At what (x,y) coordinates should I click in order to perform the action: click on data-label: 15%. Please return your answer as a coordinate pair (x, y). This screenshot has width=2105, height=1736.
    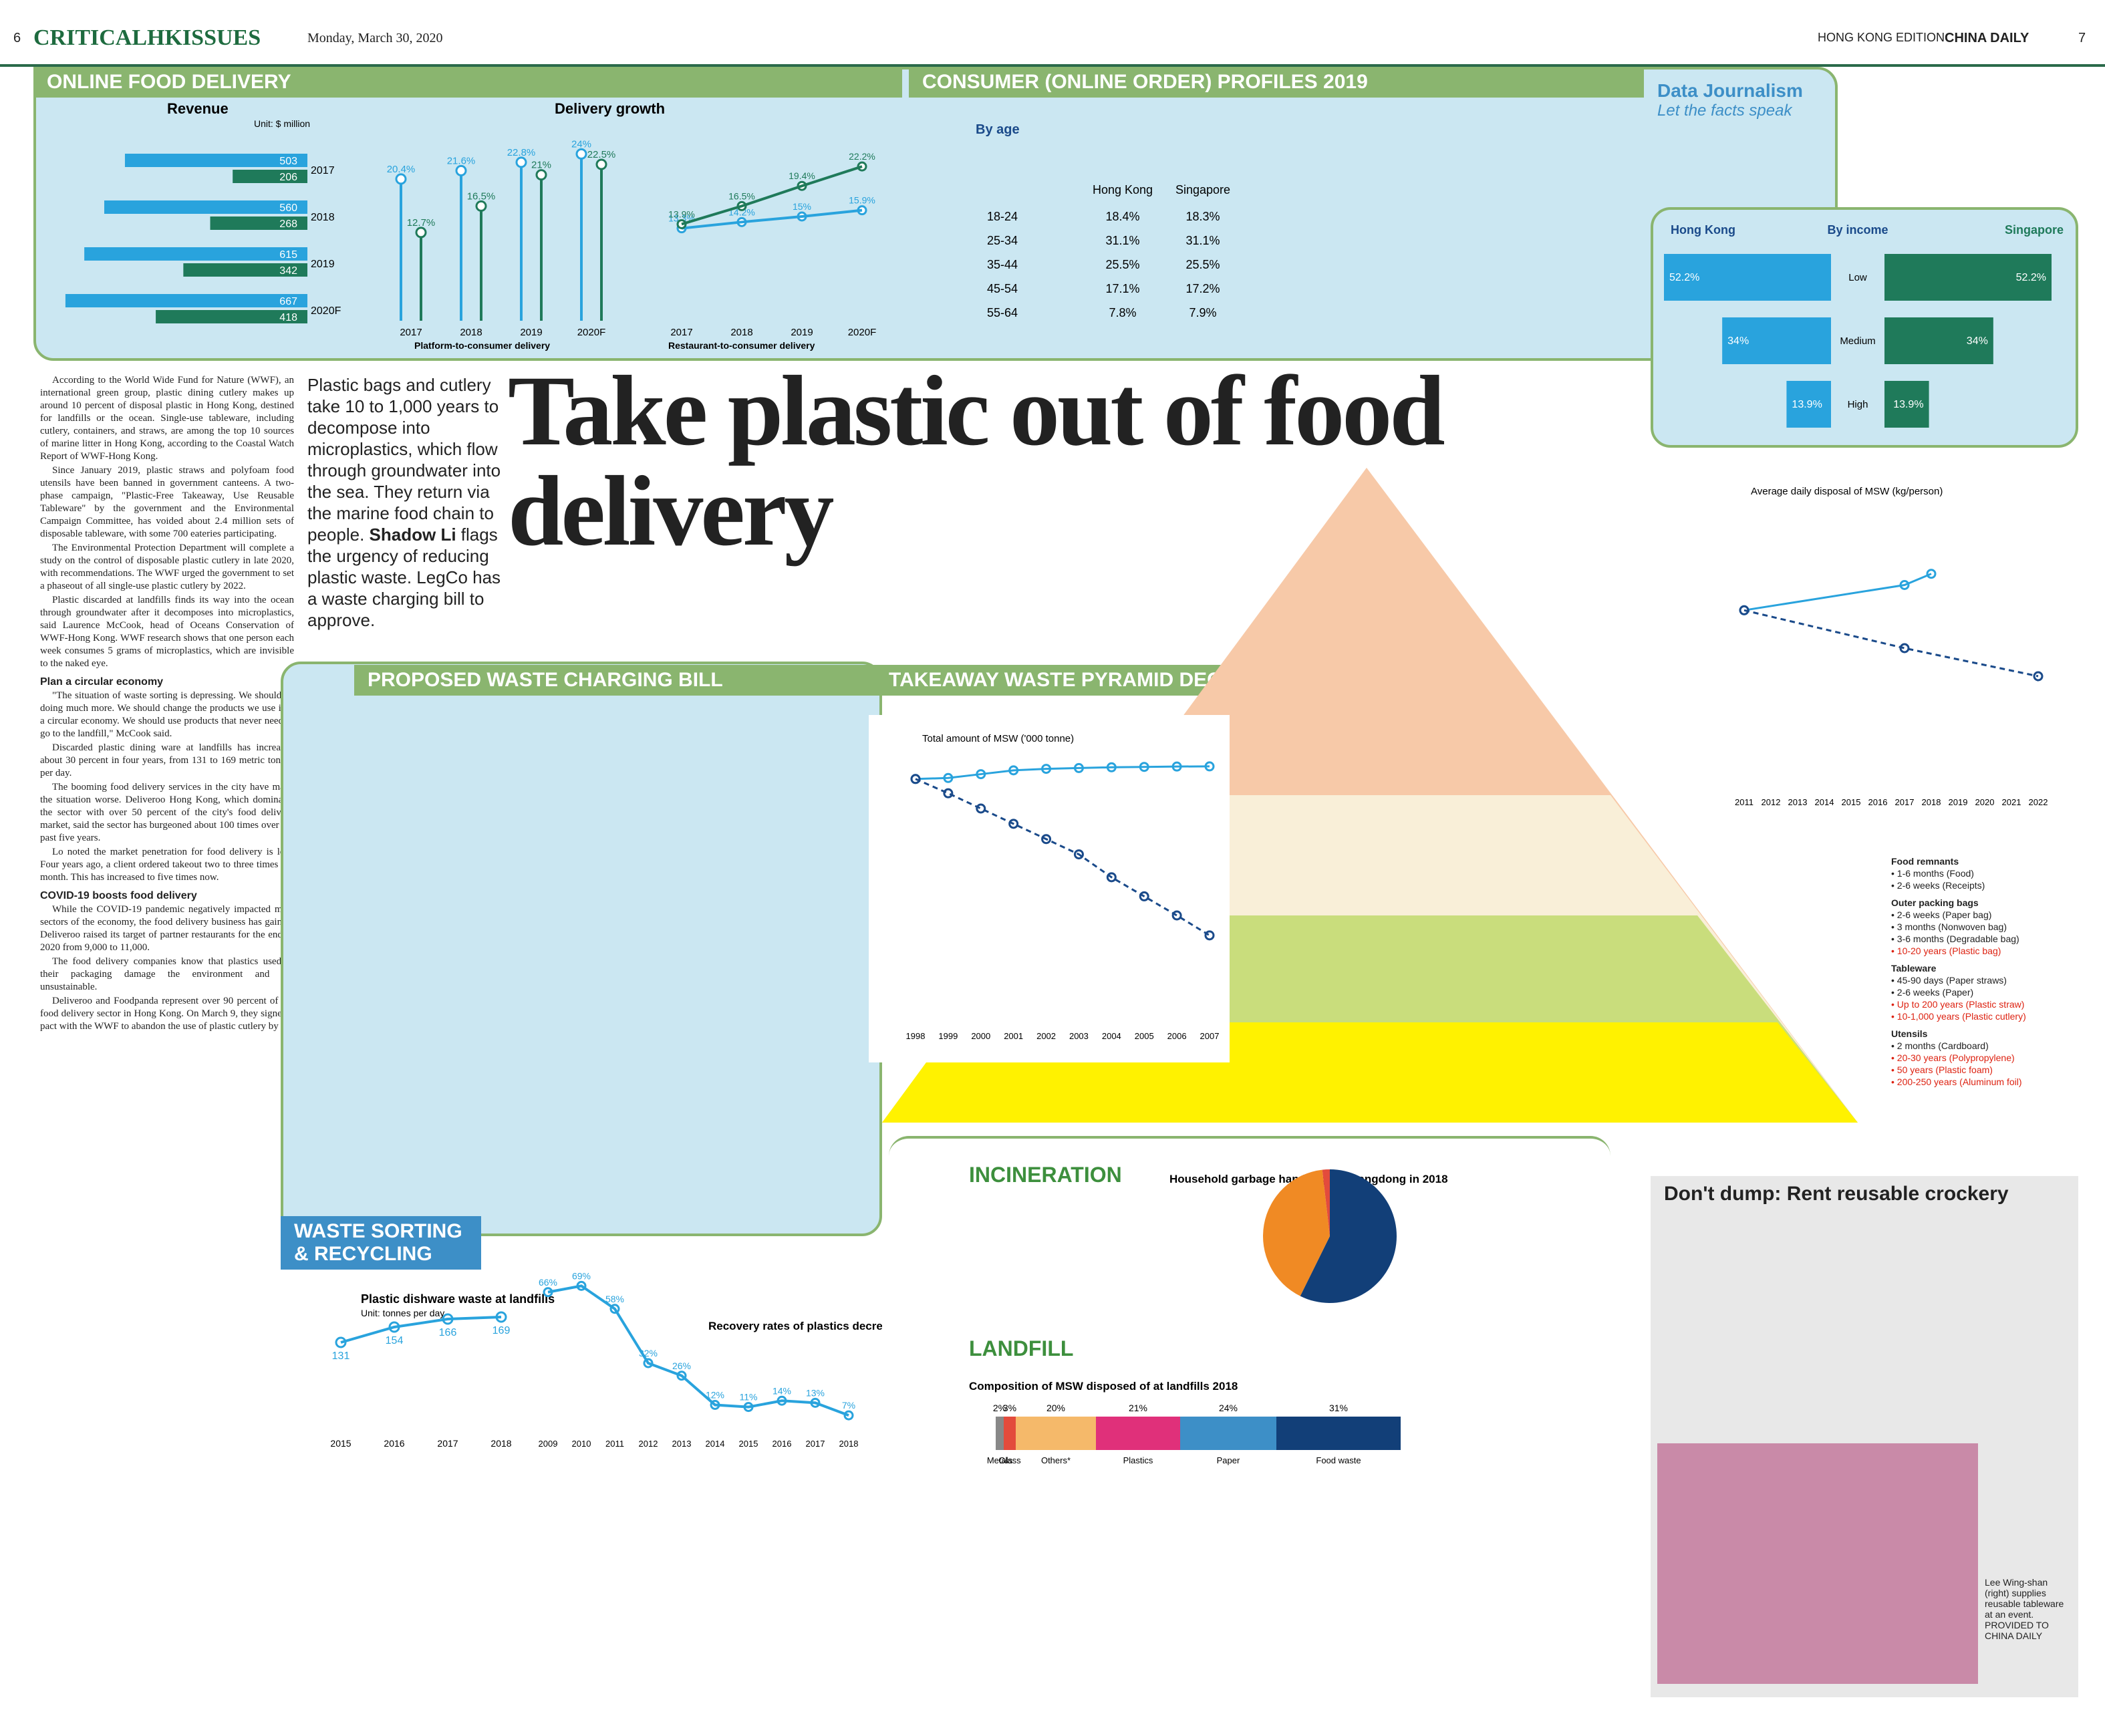
    Looking at the image, I should click on (802, 206).